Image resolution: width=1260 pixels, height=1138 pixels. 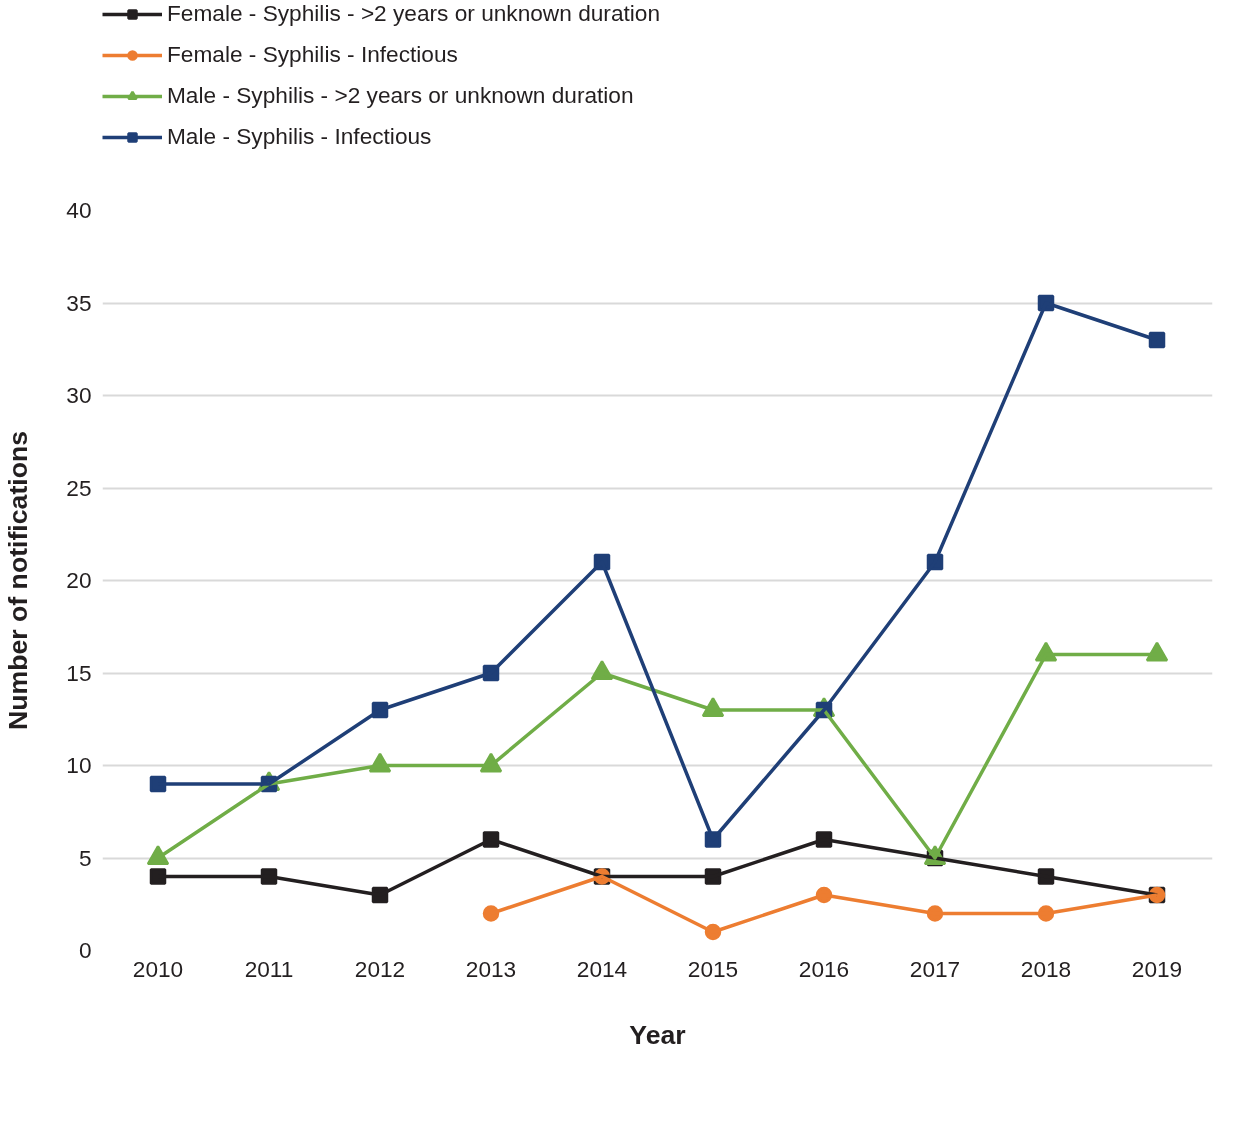 What do you see at coordinates (79, 487) in the screenshot?
I see `y-tick-label: 25` at bounding box center [79, 487].